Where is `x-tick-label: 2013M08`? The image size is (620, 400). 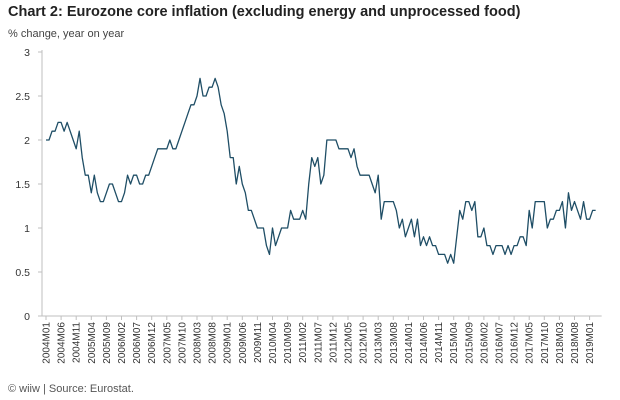 x-tick-label: 2013M08 is located at coordinates (394, 343).